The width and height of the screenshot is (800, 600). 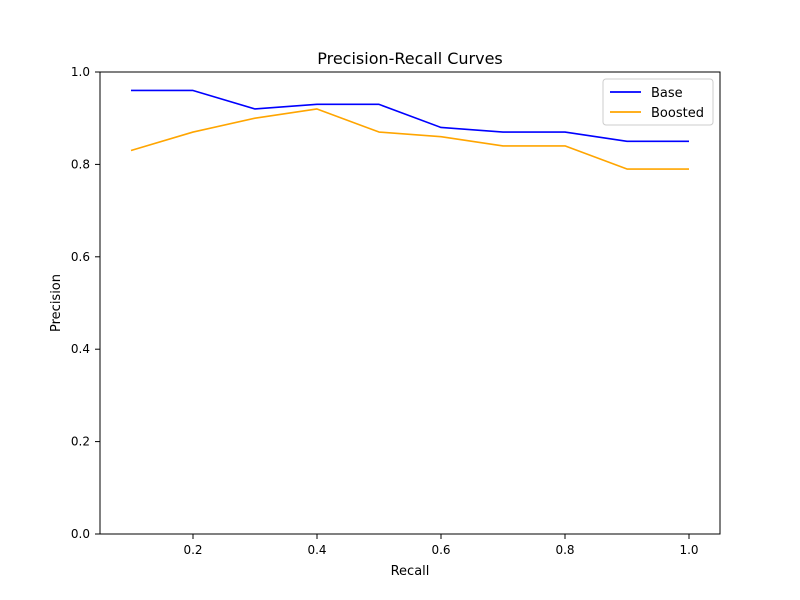 What do you see at coordinates (440, 550) in the screenshot?
I see `x-tick-label: 0.6` at bounding box center [440, 550].